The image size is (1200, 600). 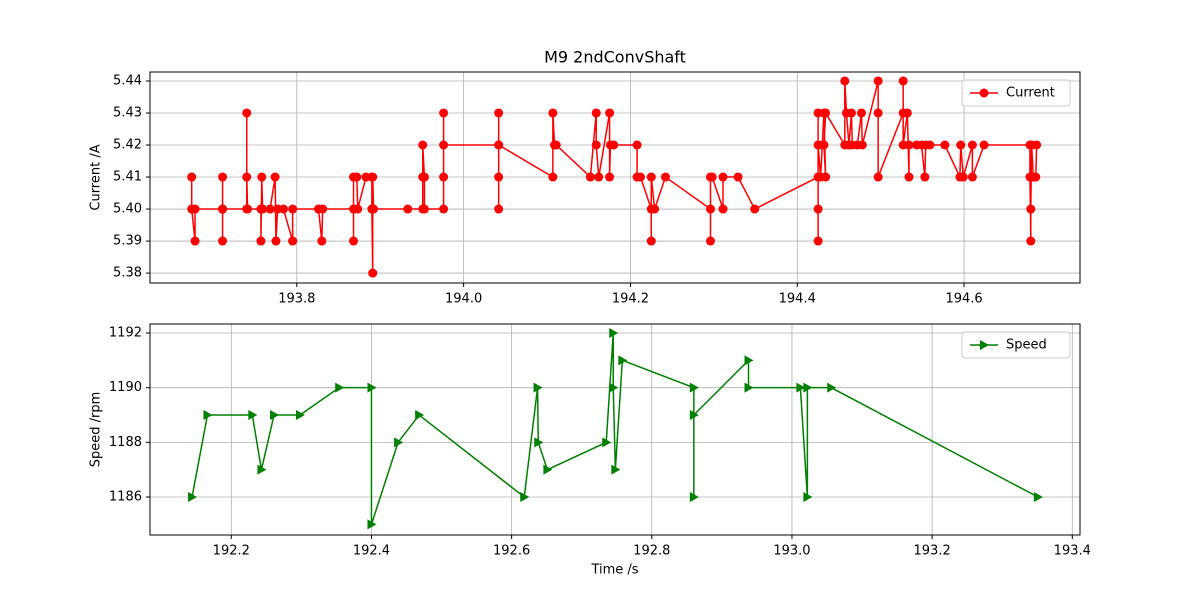 I want to click on y-tick-label: 1192, so click(x=125, y=333).